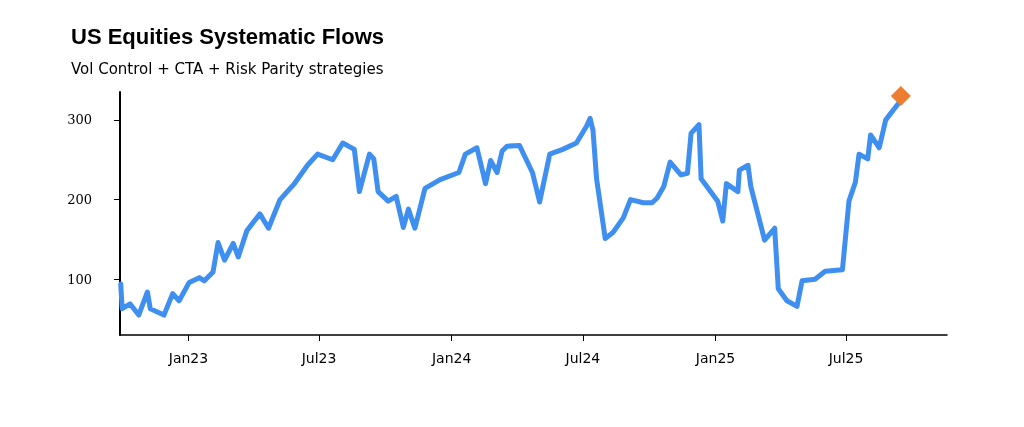 This screenshot has height=427, width=1024. Describe the element at coordinates (582, 358) in the screenshot. I see `x-tick-label: Jul24` at that location.